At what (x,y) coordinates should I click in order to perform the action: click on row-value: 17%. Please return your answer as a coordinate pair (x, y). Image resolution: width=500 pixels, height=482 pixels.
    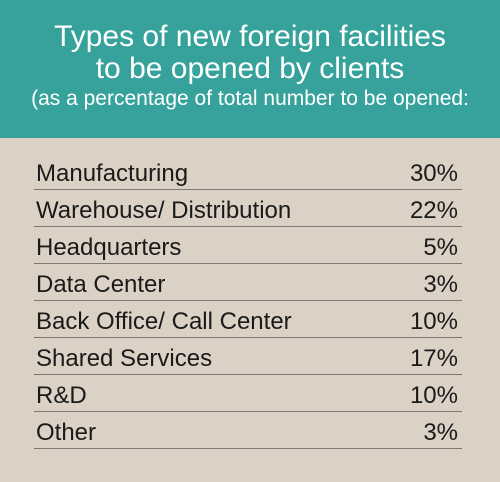
    Looking at the image, I should click on (433, 358).